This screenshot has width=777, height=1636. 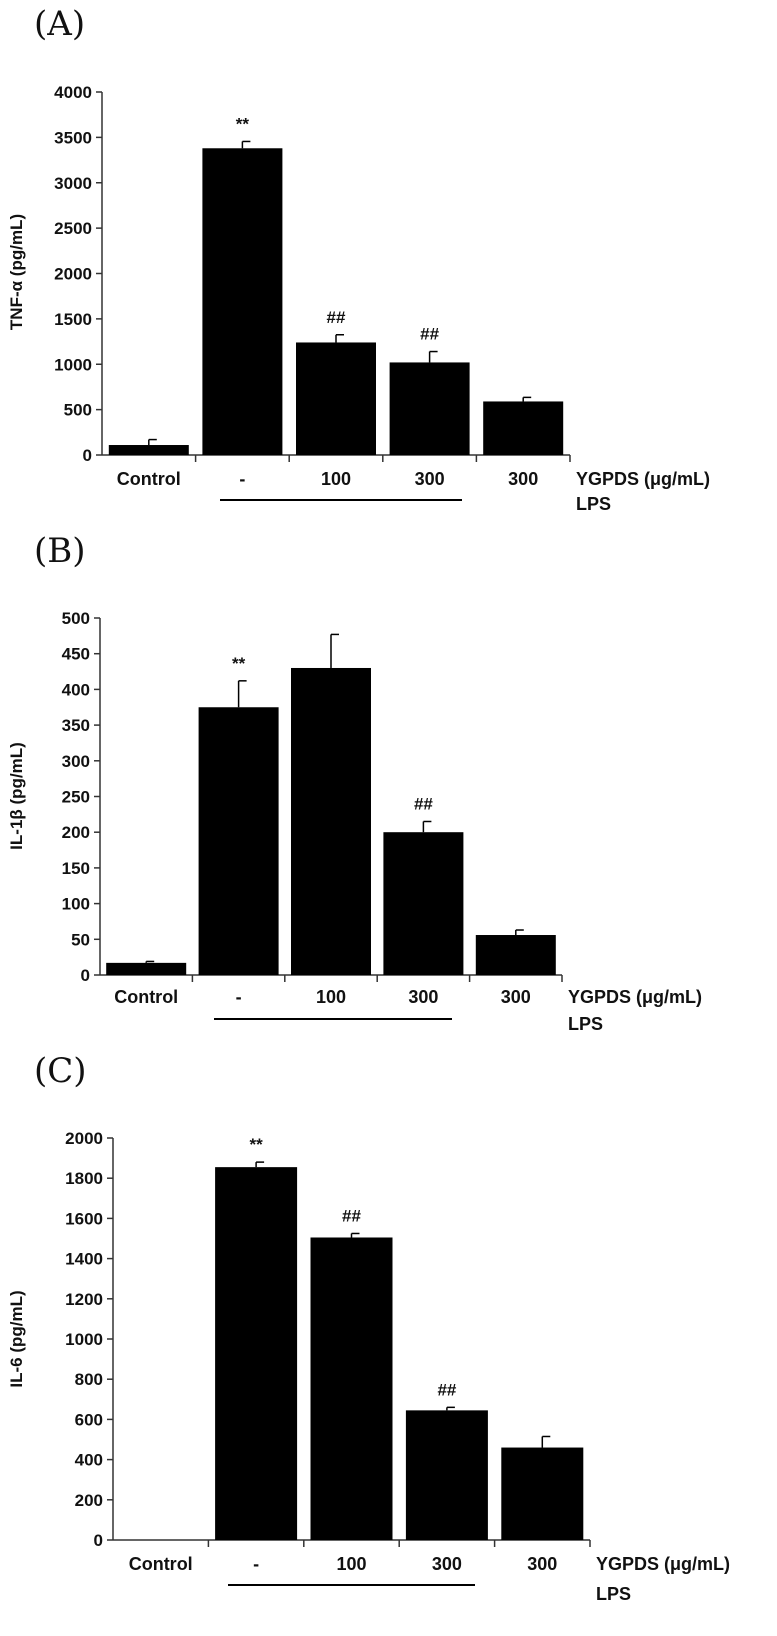 What do you see at coordinates (84, 1259) in the screenshot?
I see `y-tick-label: 1400` at bounding box center [84, 1259].